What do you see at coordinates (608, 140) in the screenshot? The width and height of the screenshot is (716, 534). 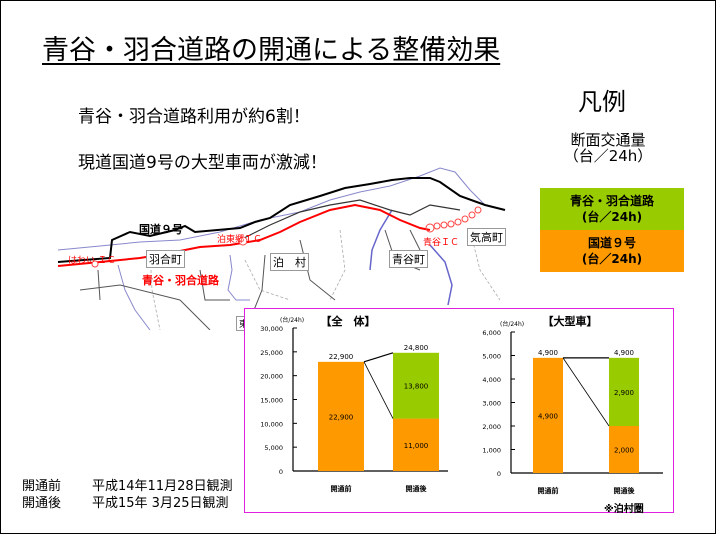 I see `legend-subtitle-line1: 断面交通量` at bounding box center [608, 140].